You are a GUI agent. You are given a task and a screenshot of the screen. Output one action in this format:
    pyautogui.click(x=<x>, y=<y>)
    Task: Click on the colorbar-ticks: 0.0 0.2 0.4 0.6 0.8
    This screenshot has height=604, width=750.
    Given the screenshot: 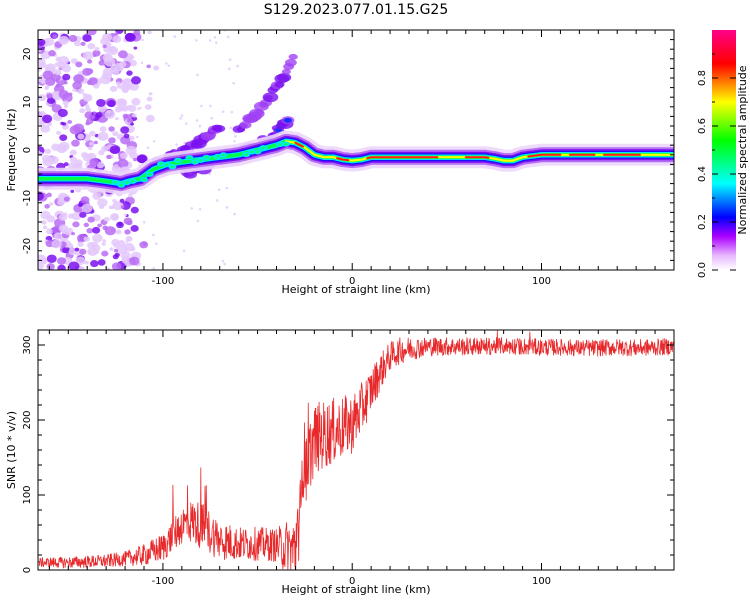 What is the action you would take?
    pyautogui.click(x=716, y=165)
    